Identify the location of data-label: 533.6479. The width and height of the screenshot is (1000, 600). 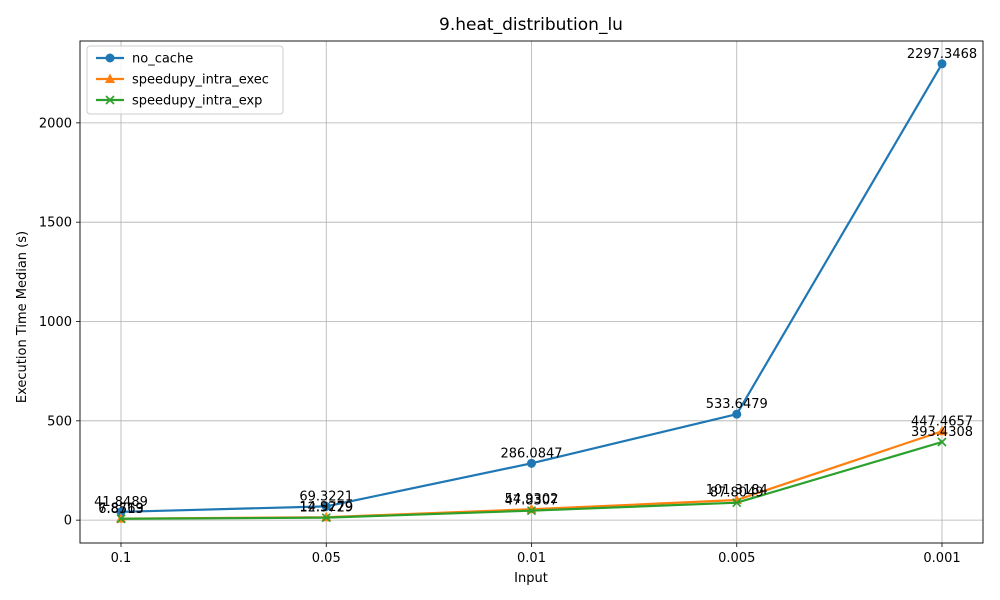
(737, 404).